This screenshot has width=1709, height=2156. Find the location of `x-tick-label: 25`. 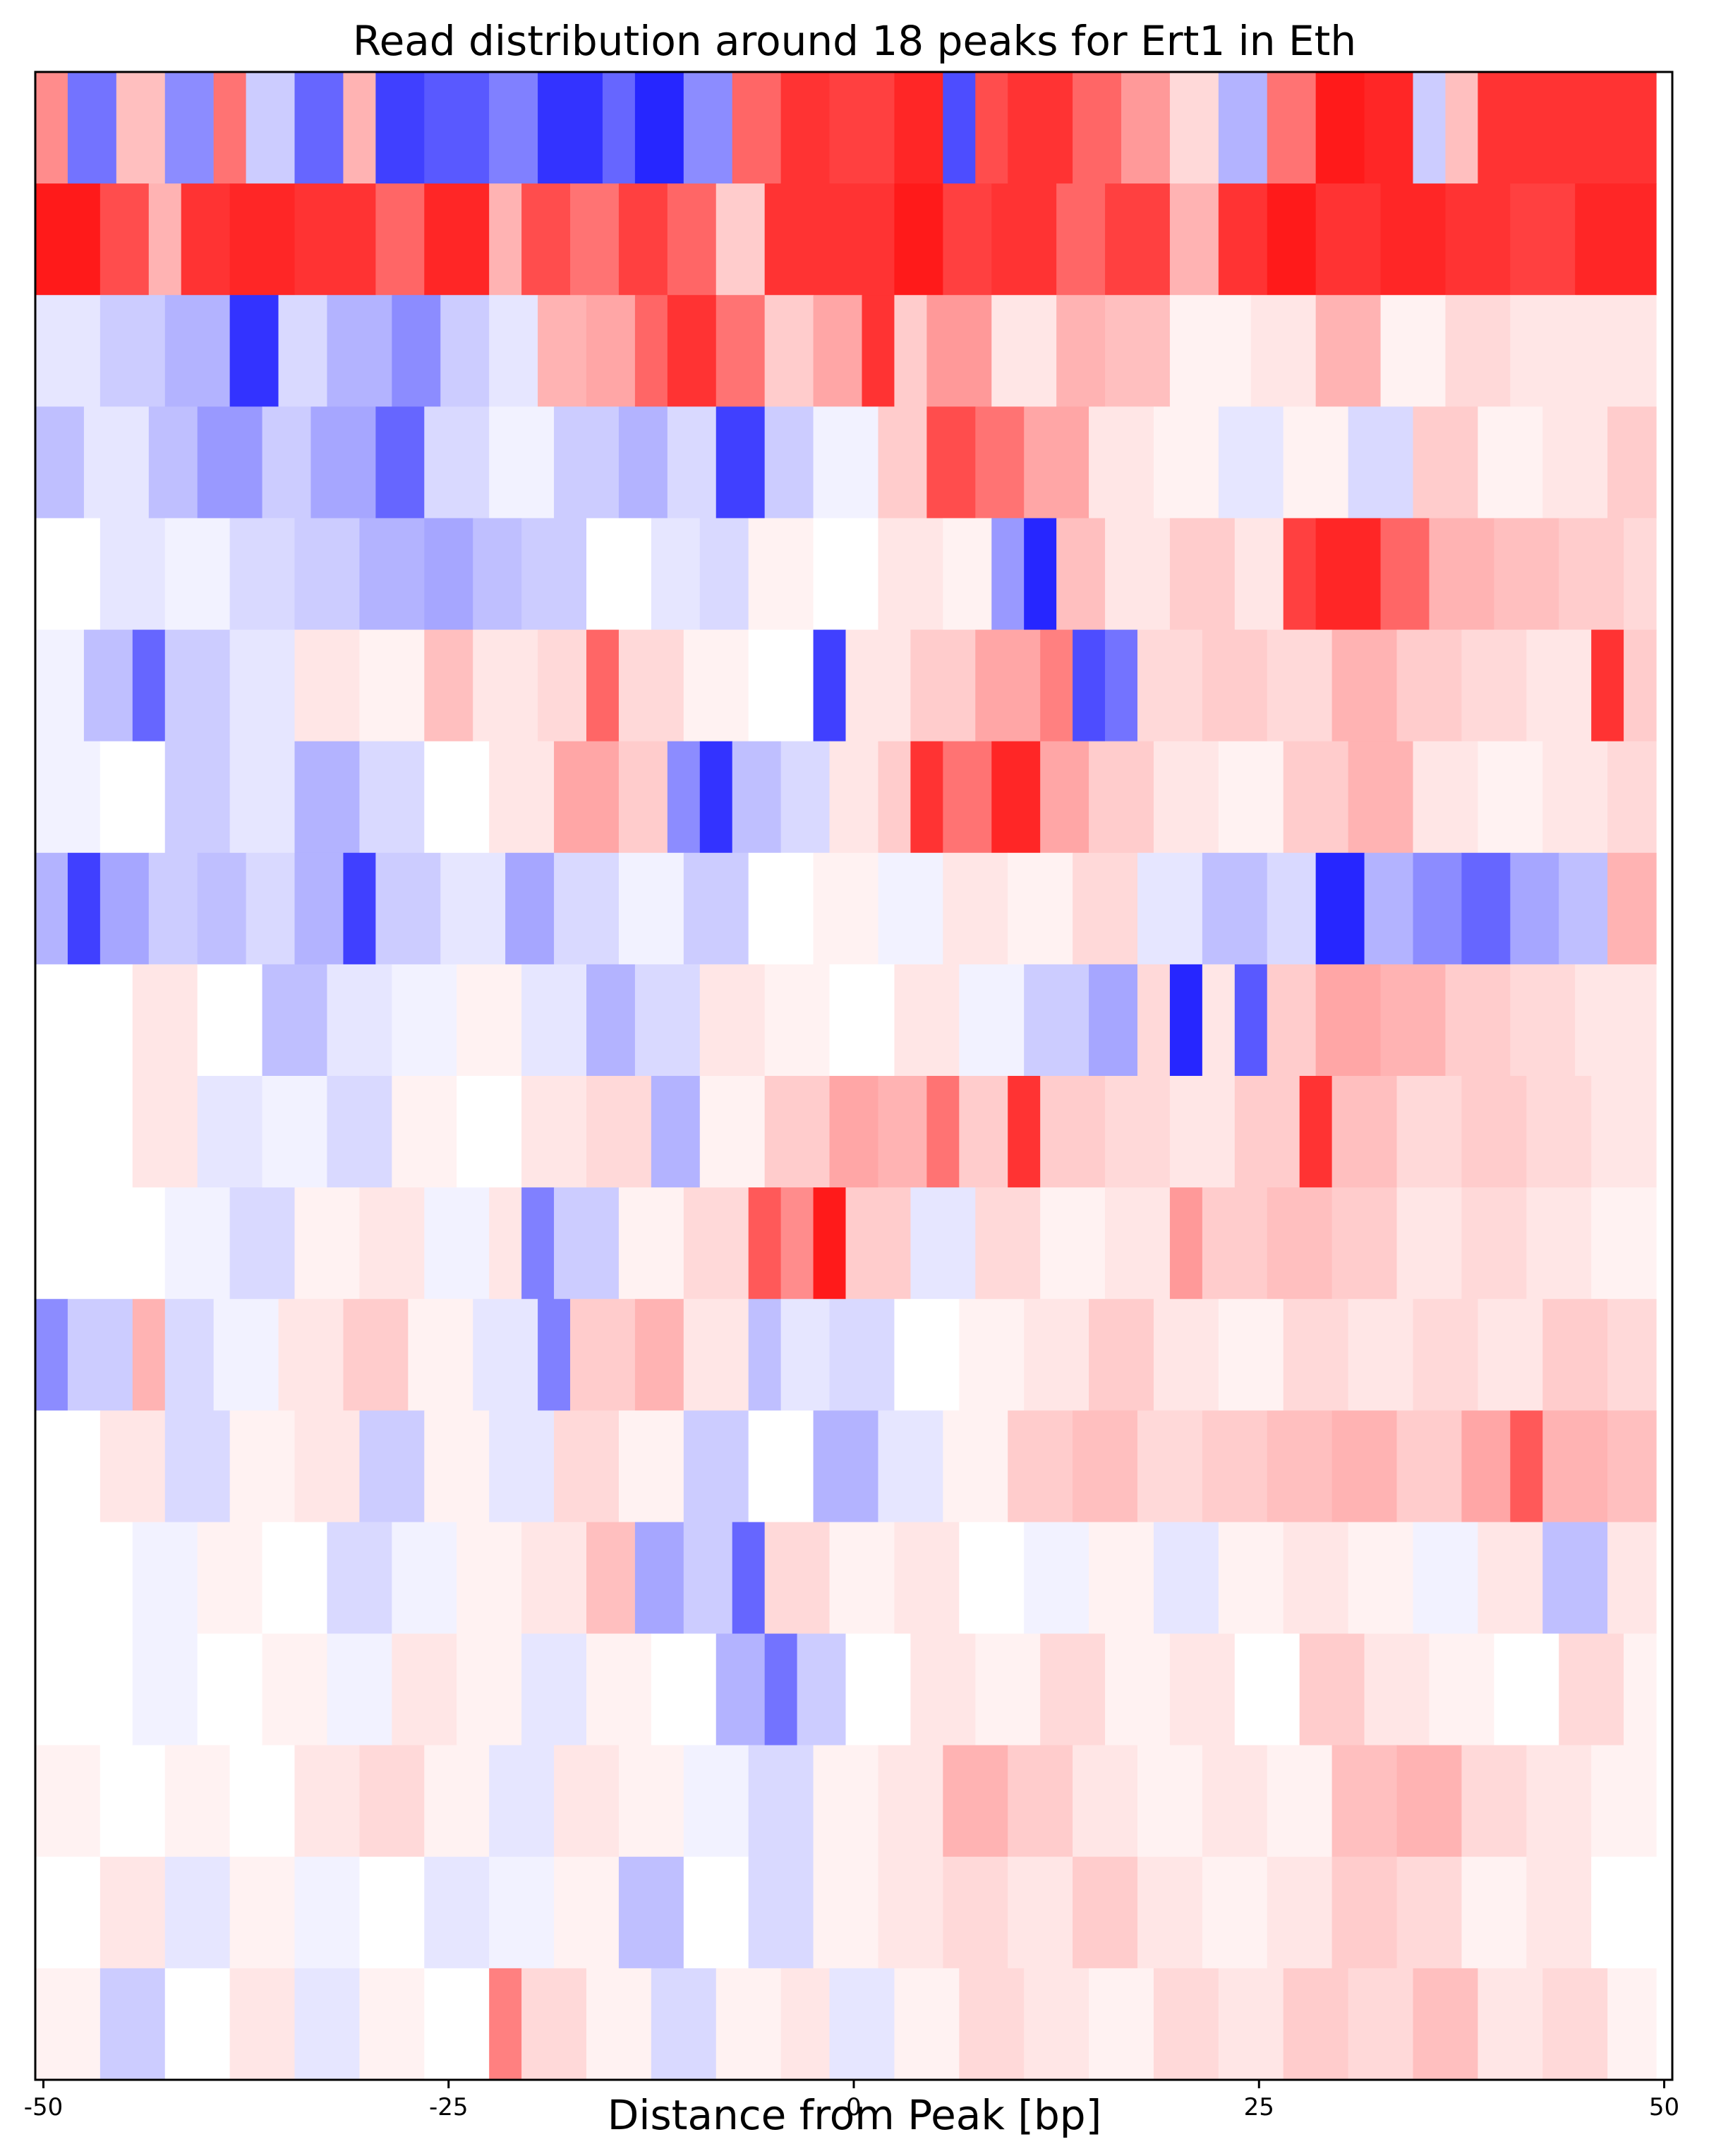

x-tick-label: 25 is located at coordinates (1259, 2107).